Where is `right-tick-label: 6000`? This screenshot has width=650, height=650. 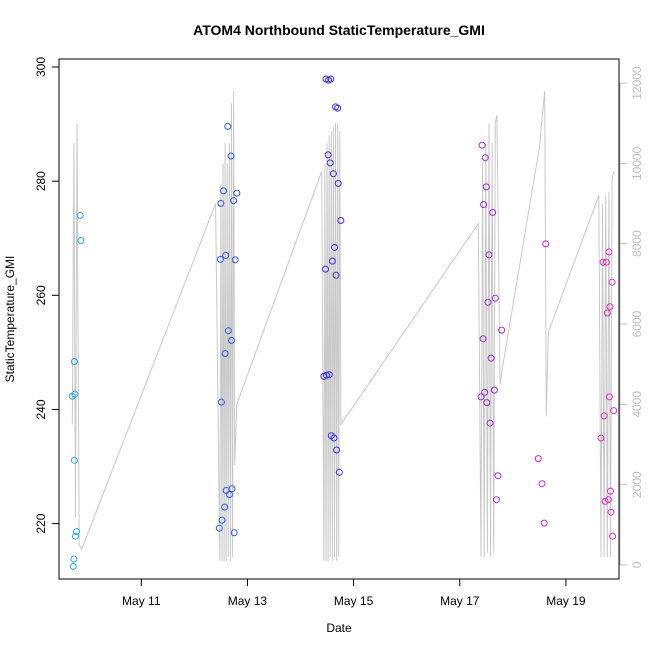 right-tick-label: 6000 is located at coordinates (637, 323).